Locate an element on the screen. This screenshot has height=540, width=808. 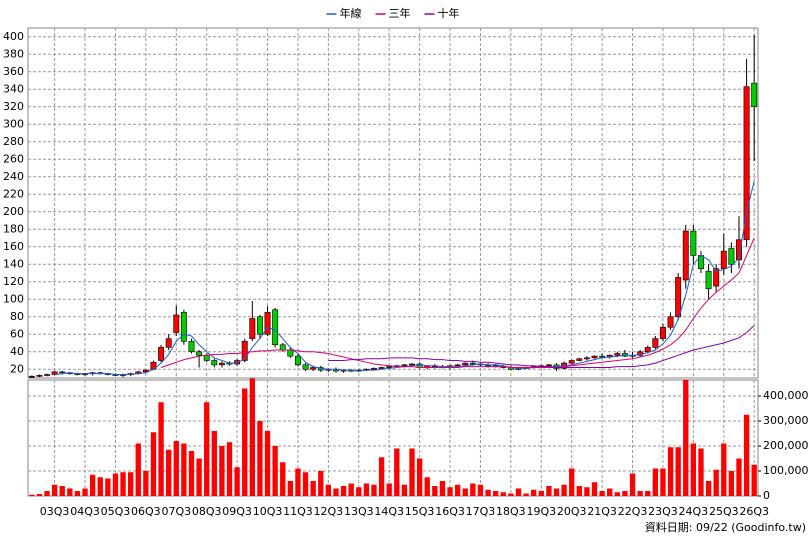
volume-tick-label: 300,000 is located at coordinates (785, 420).